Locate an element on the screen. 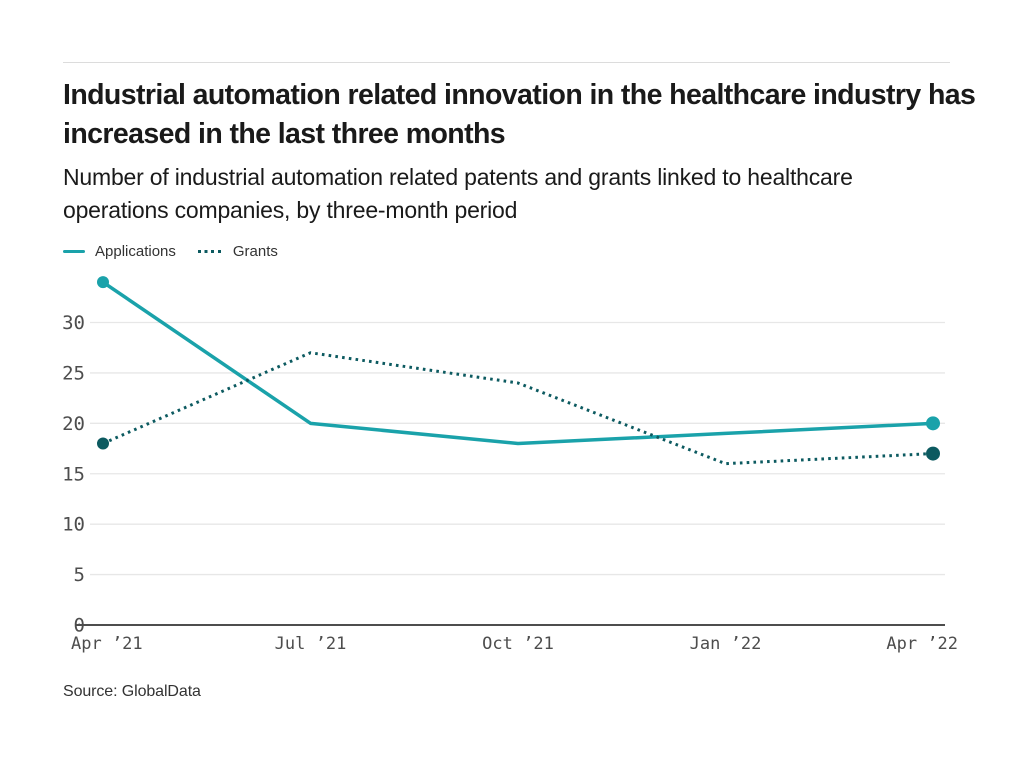  x-tick-label: Apr ’22 is located at coordinates (922, 644).